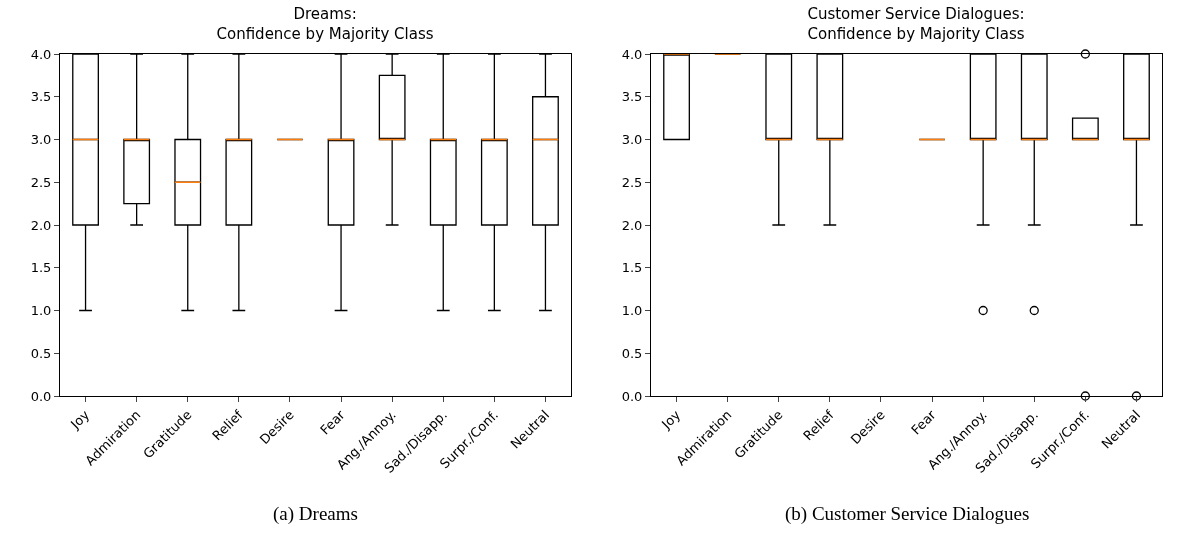 The image size is (1182, 546). What do you see at coordinates (907, 514) in the screenshot?
I see `text: (b) Customer Service Dialogues` at bounding box center [907, 514].